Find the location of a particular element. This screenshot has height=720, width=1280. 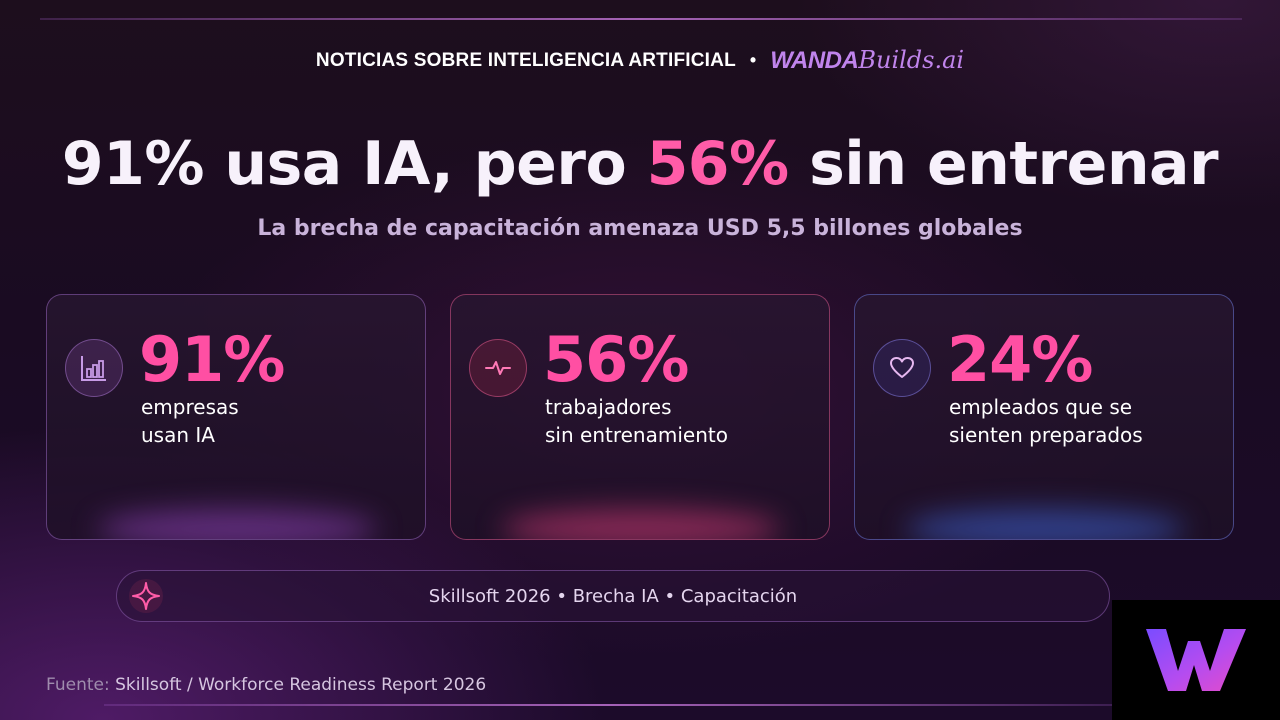

stat-description-line-1: trabajadores is located at coordinates (608, 407).